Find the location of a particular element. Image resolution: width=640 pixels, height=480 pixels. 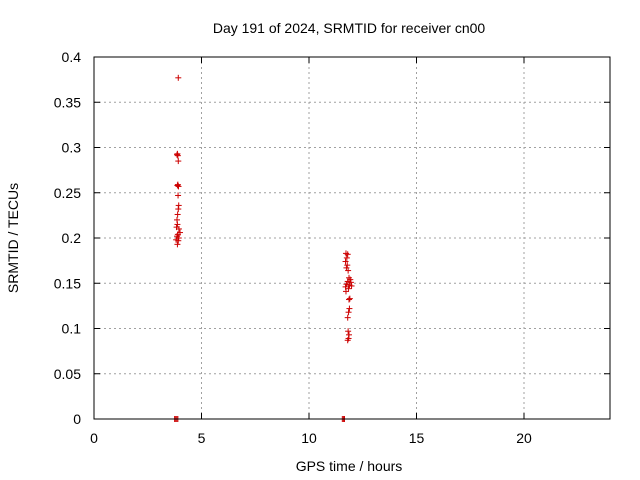

y-tick-label: 0.3 is located at coordinates (72, 148).